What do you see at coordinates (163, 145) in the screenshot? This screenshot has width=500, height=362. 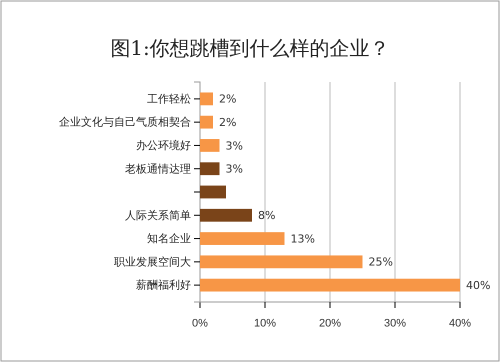 I see `y-tick-label: 办公环境好` at bounding box center [163, 145].